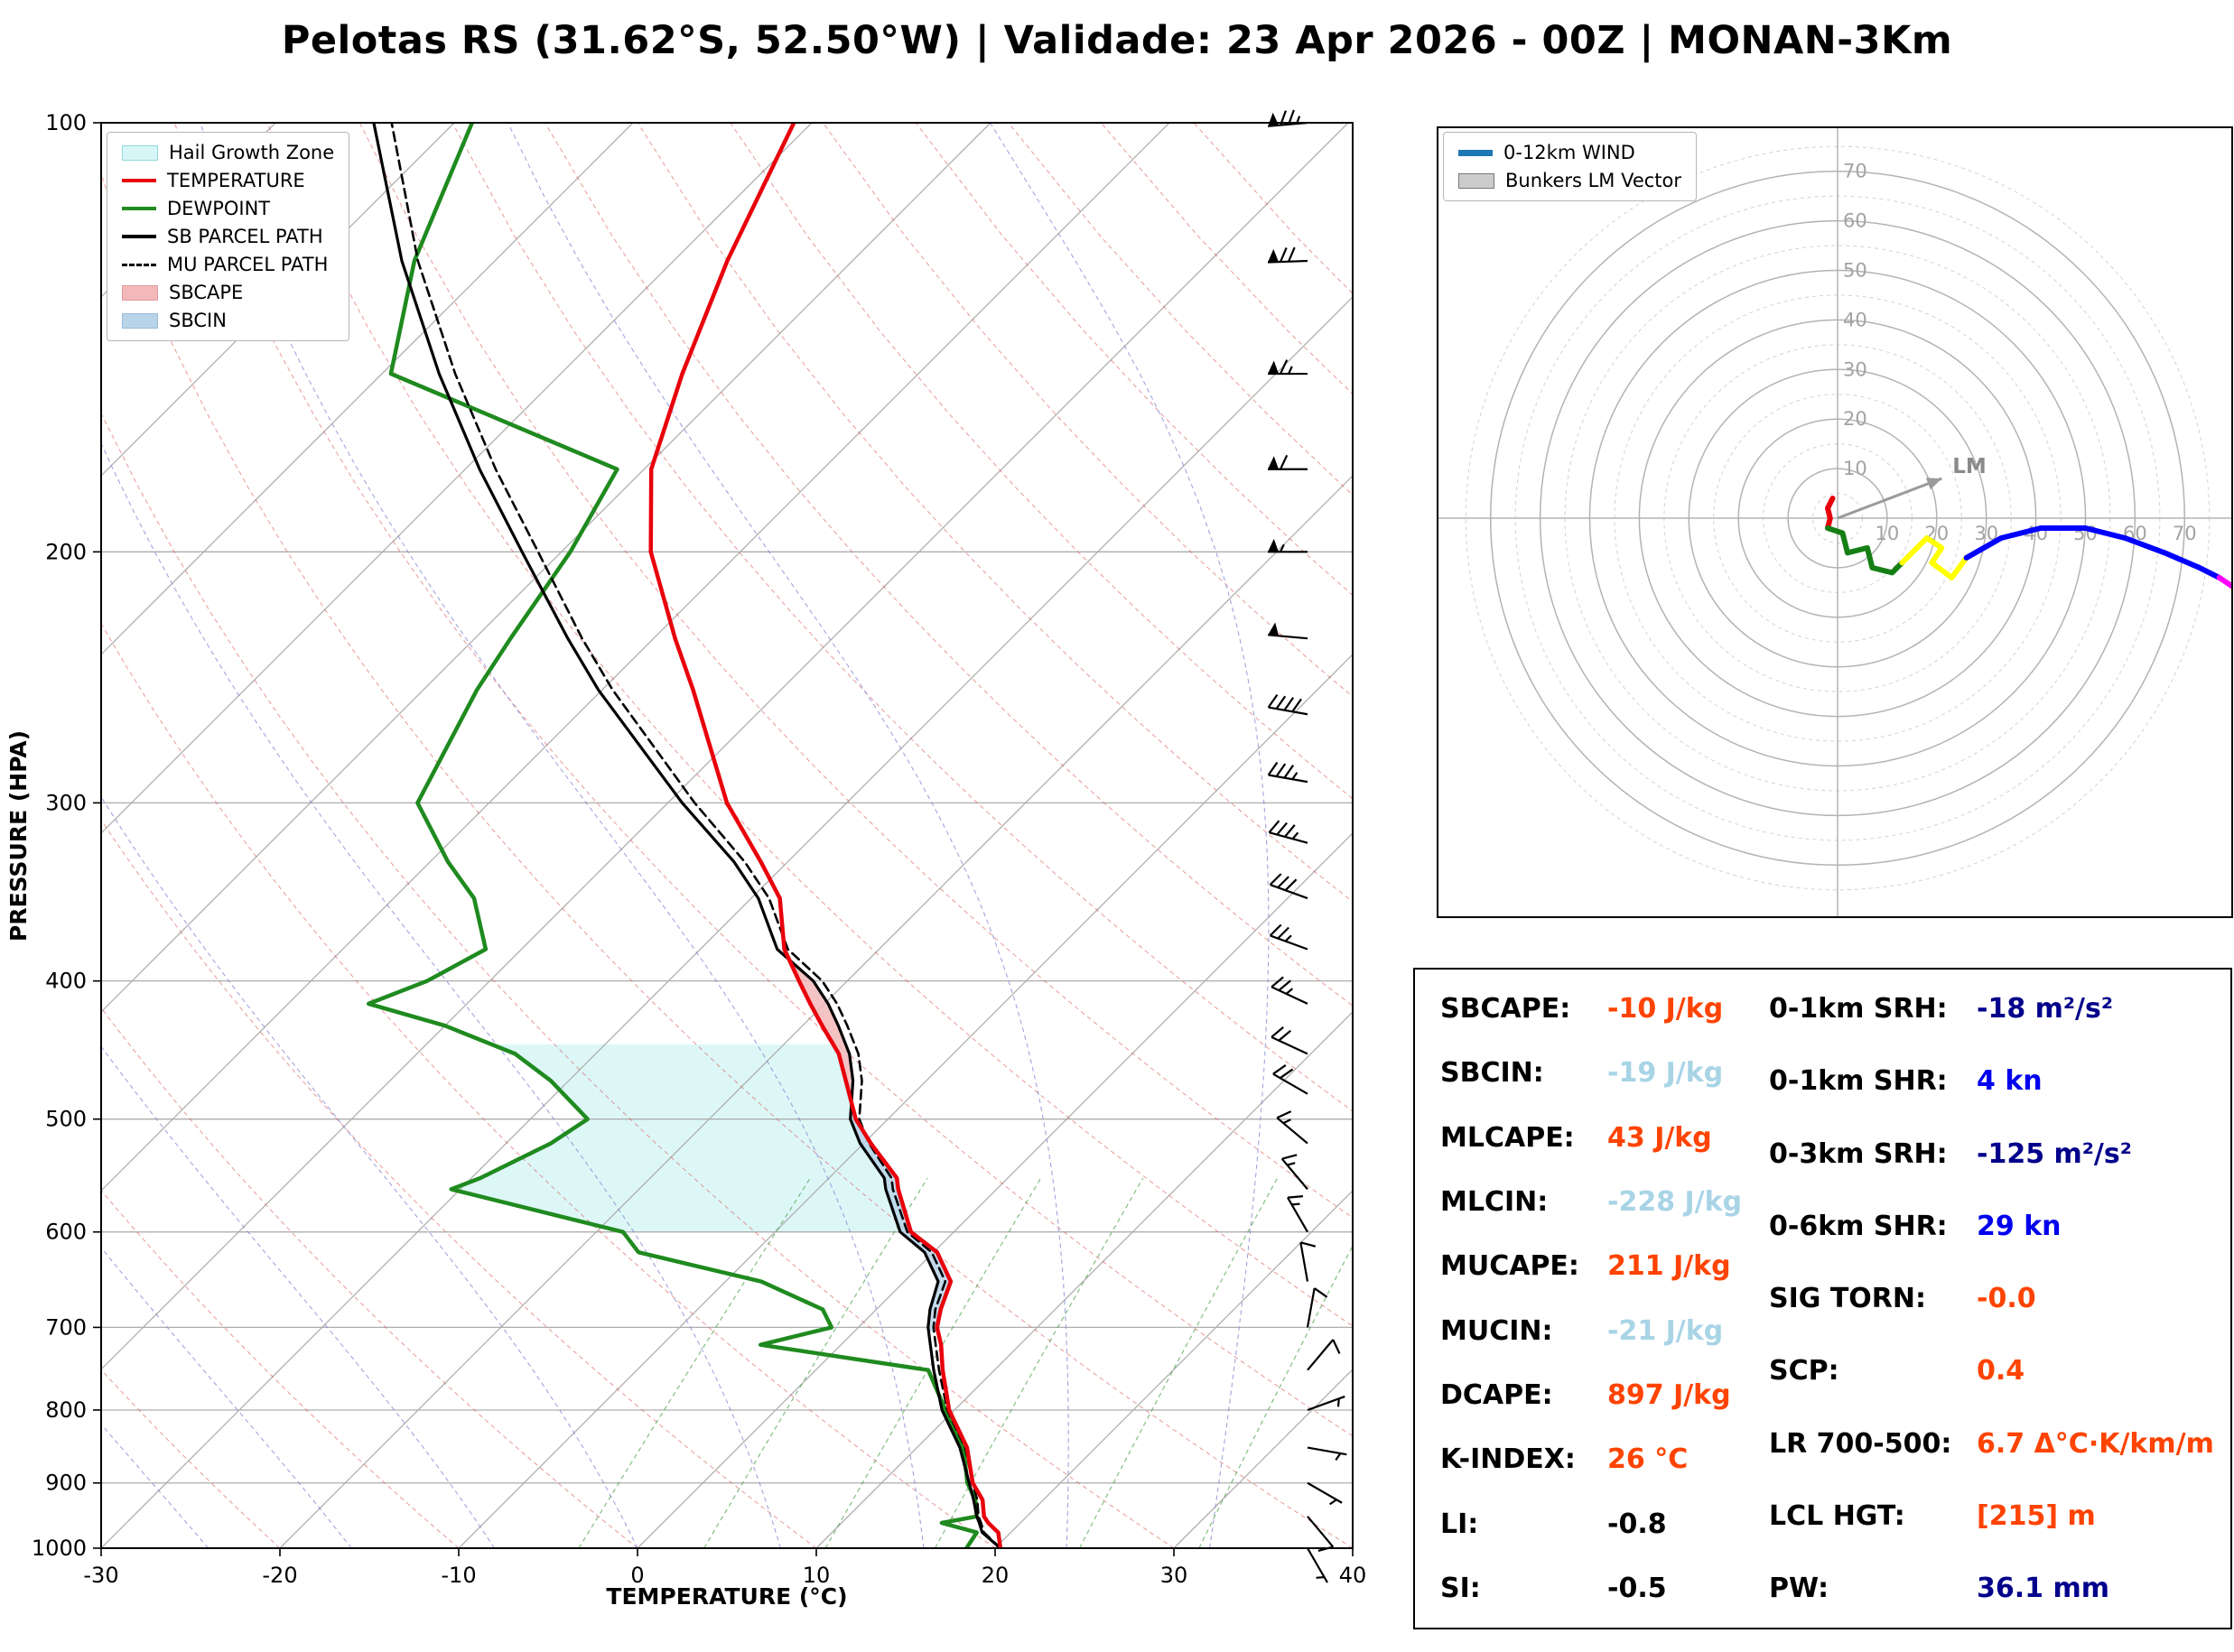 The width and height of the screenshot is (2234, 1652). Describe the element at coordinates (279, 1575) in the screenshot. I see `svg-text: -20` at that location.